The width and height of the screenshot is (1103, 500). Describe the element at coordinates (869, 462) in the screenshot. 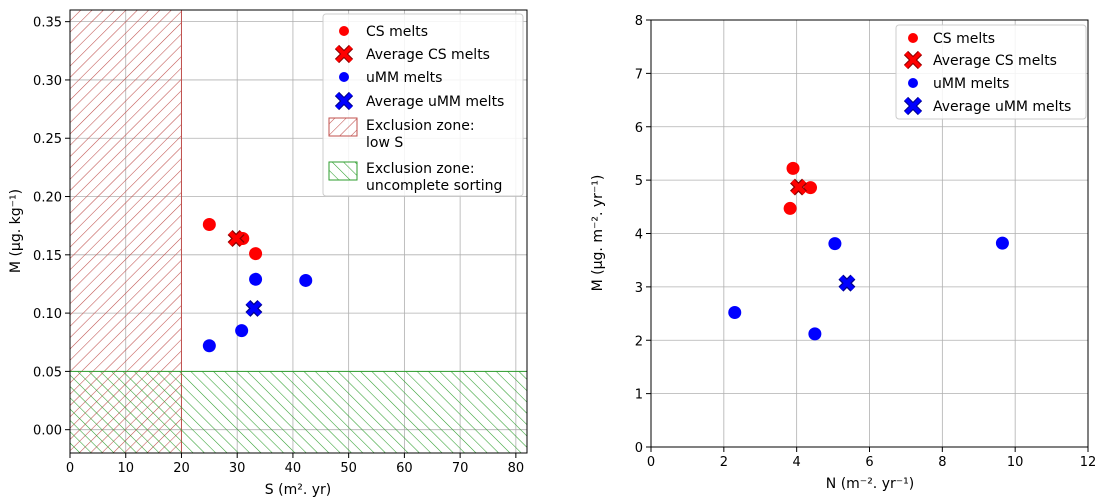

I see `right-x-tick-label: 6` at that location.